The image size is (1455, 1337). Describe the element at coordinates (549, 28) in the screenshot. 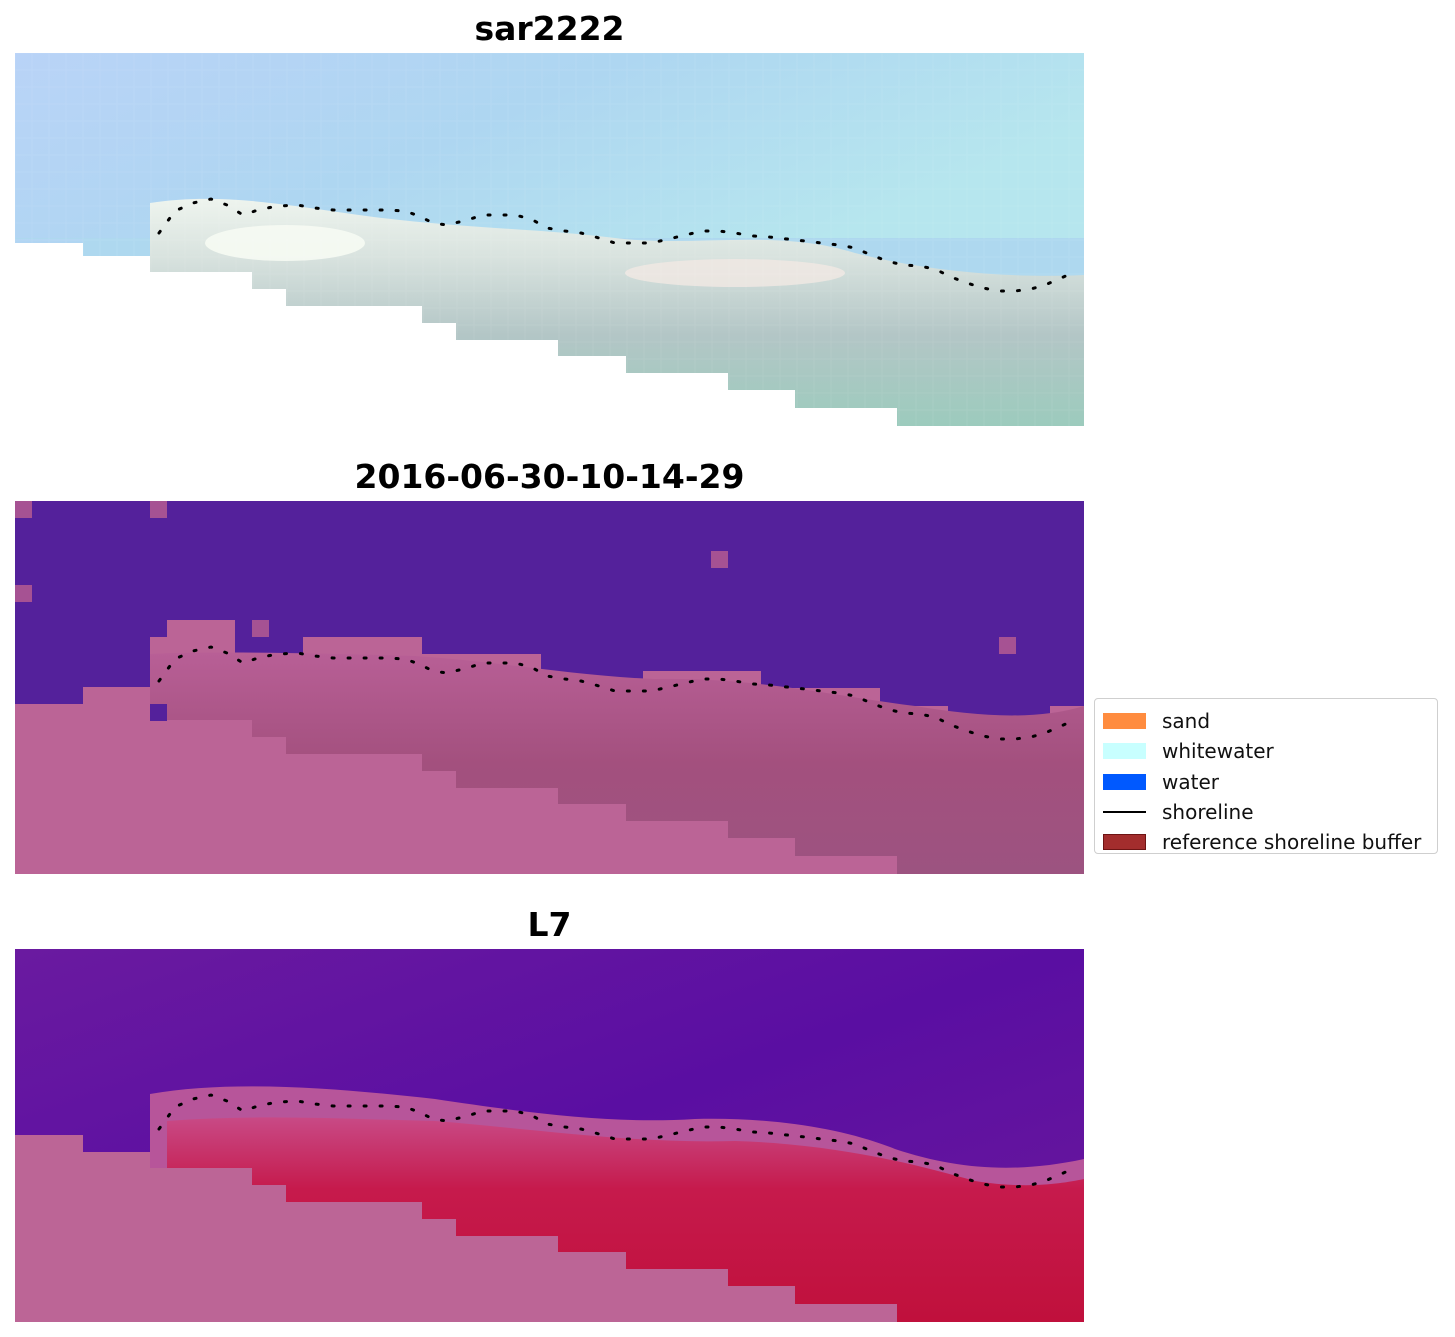

I see `panel-title-rgb: sar2222` at that location.